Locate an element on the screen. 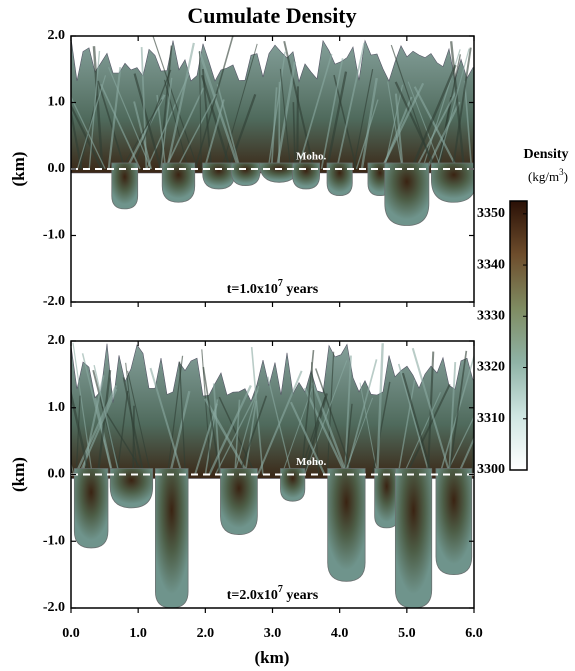  y-tick-label: 2.0 is located at coordinates (57, 35).